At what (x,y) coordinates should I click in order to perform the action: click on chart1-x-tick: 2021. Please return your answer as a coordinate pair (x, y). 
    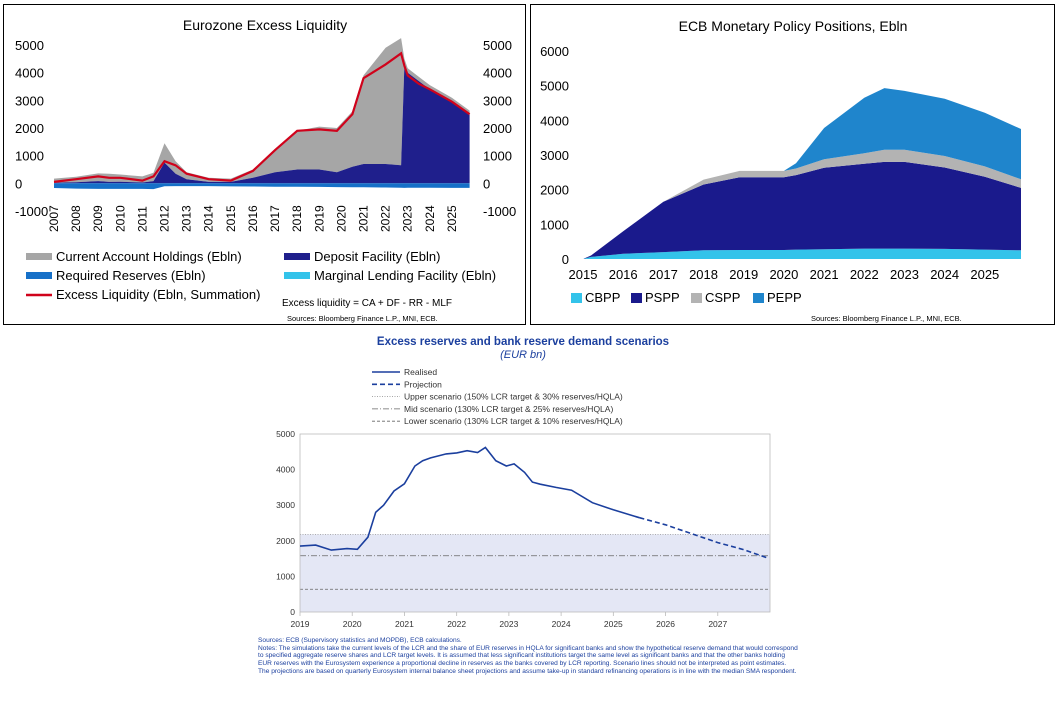
    Looking at the image, I should click on (363, 218).